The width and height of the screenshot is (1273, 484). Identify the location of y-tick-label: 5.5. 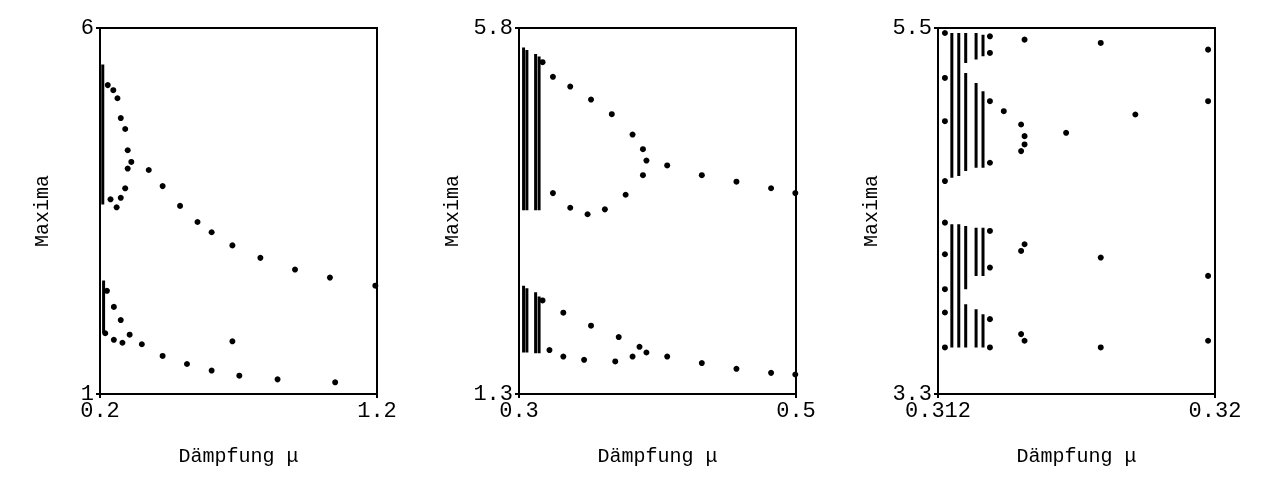
(912, 28).